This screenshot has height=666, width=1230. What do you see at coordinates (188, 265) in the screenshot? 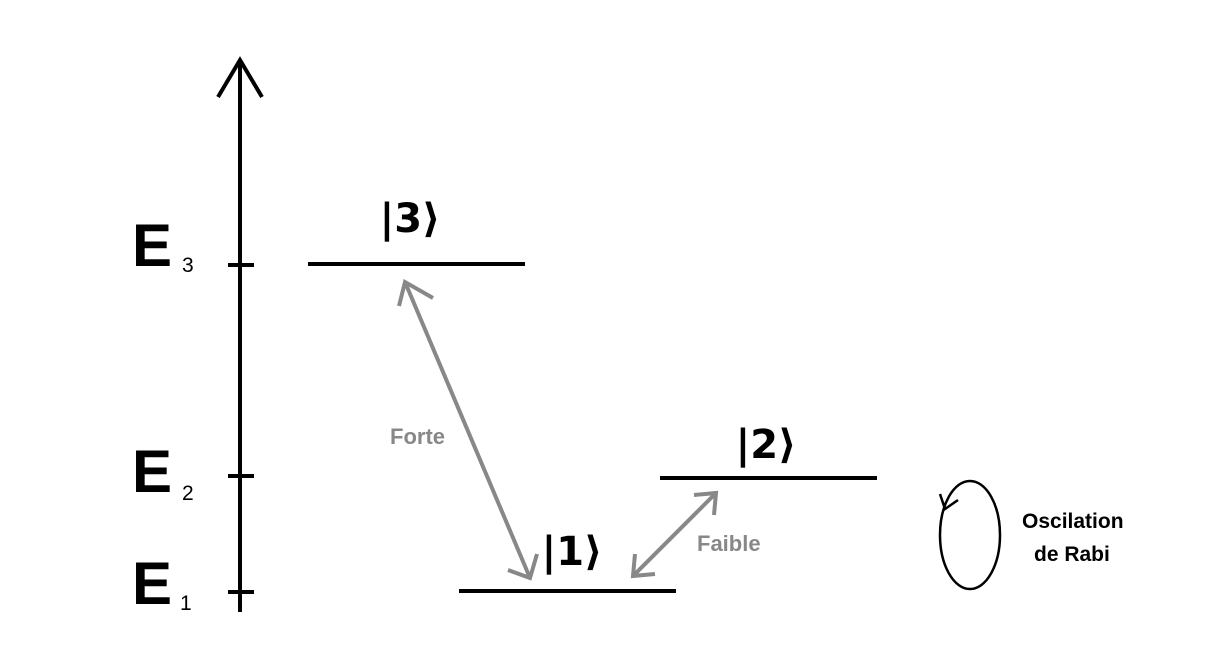
I see `axis-sub-e3: 3` at bounding box center [188, 265].